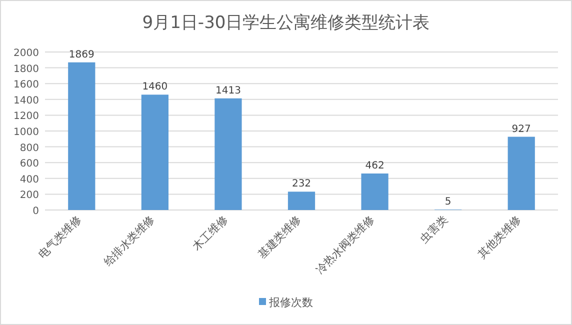  I want to click on y-tick-label: 1800, so click(26, 69).